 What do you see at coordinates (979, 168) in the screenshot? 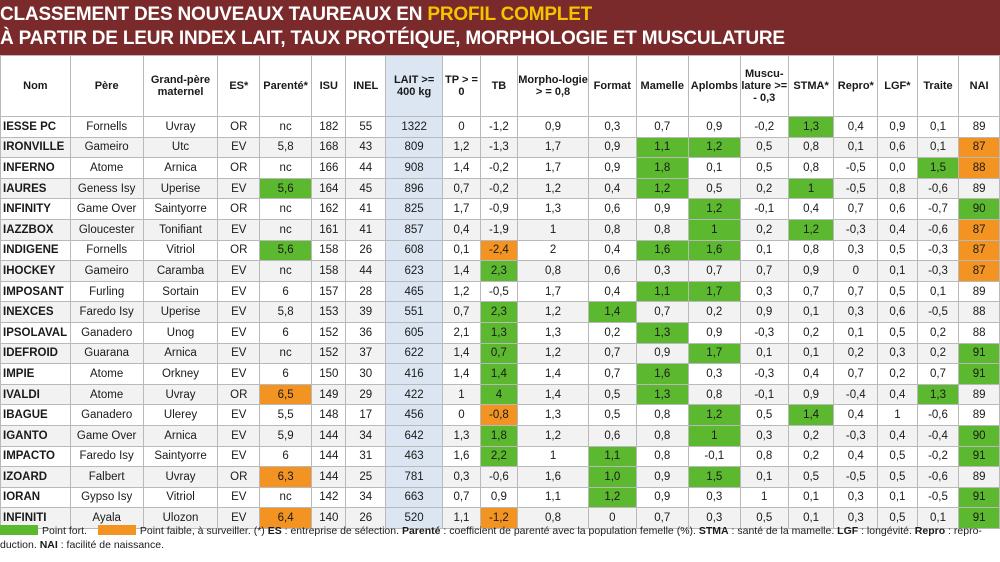
I see `table-cell: 88` at bounding box center [979, 168].